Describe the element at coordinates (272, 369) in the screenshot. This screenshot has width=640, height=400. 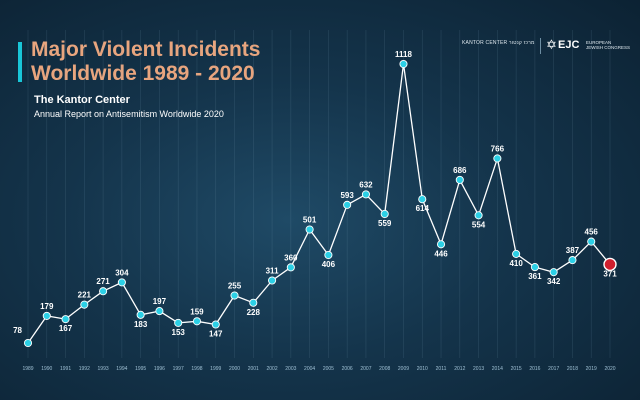
I see `x-tick-label-2002: 2002` at that location.